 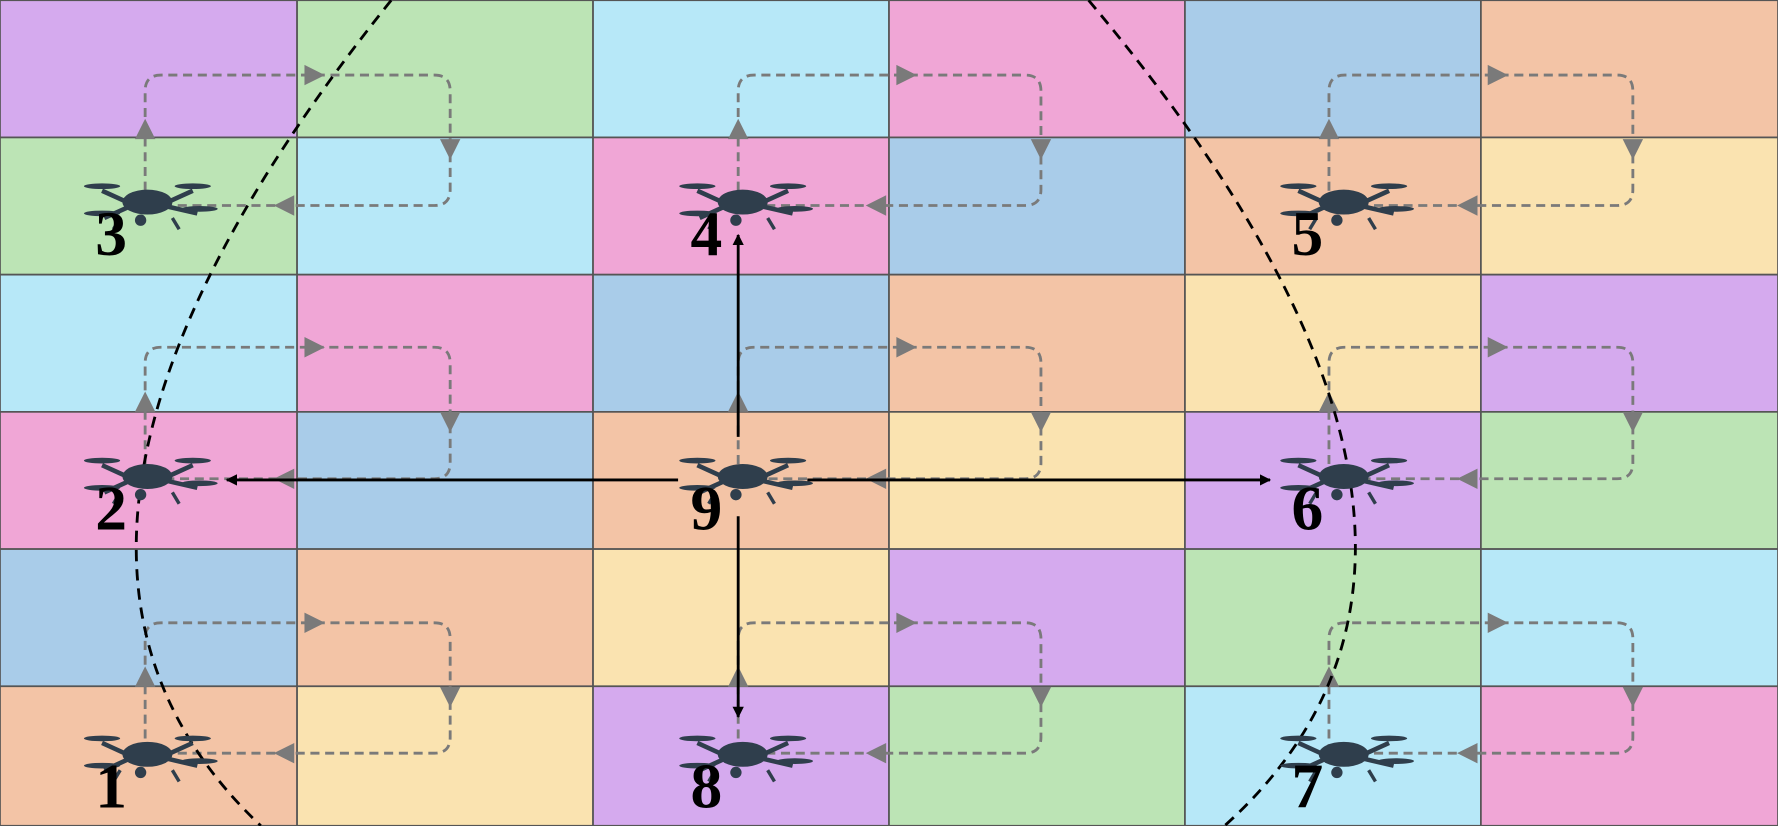 What do you see at coordinates (111, 508) in the screenshot?
I see `drone-label: 2` at bounding box center [111, 508].